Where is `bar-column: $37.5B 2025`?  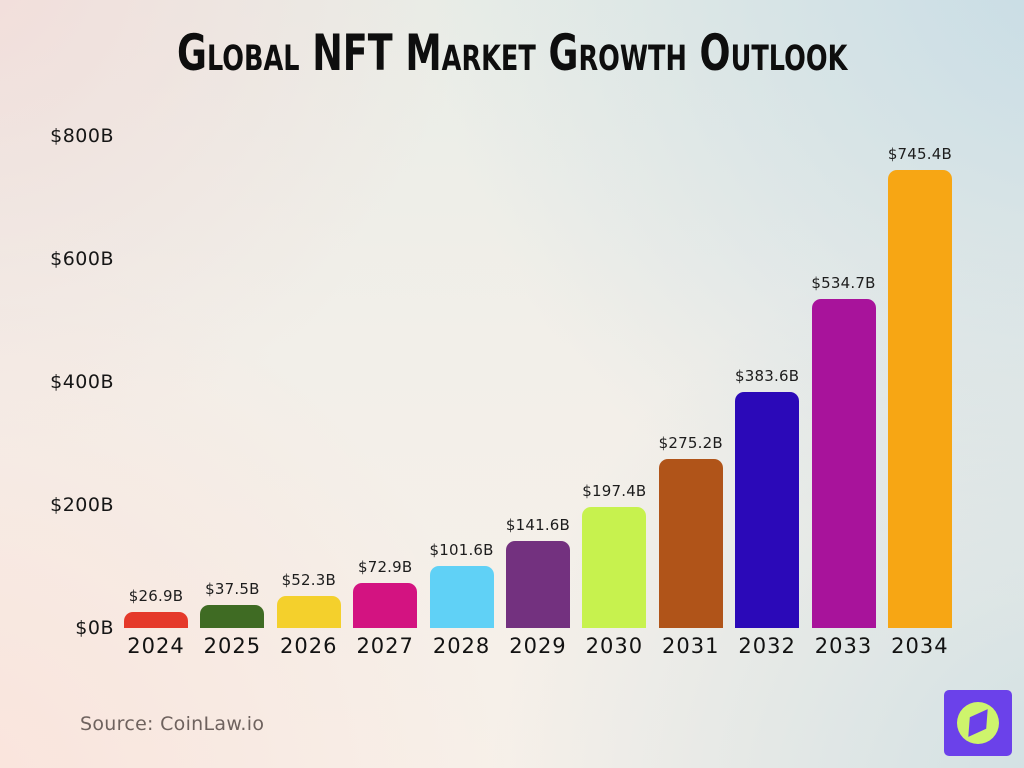 bar-column: $37.5B 2025 is located at coordinates (232, 619).